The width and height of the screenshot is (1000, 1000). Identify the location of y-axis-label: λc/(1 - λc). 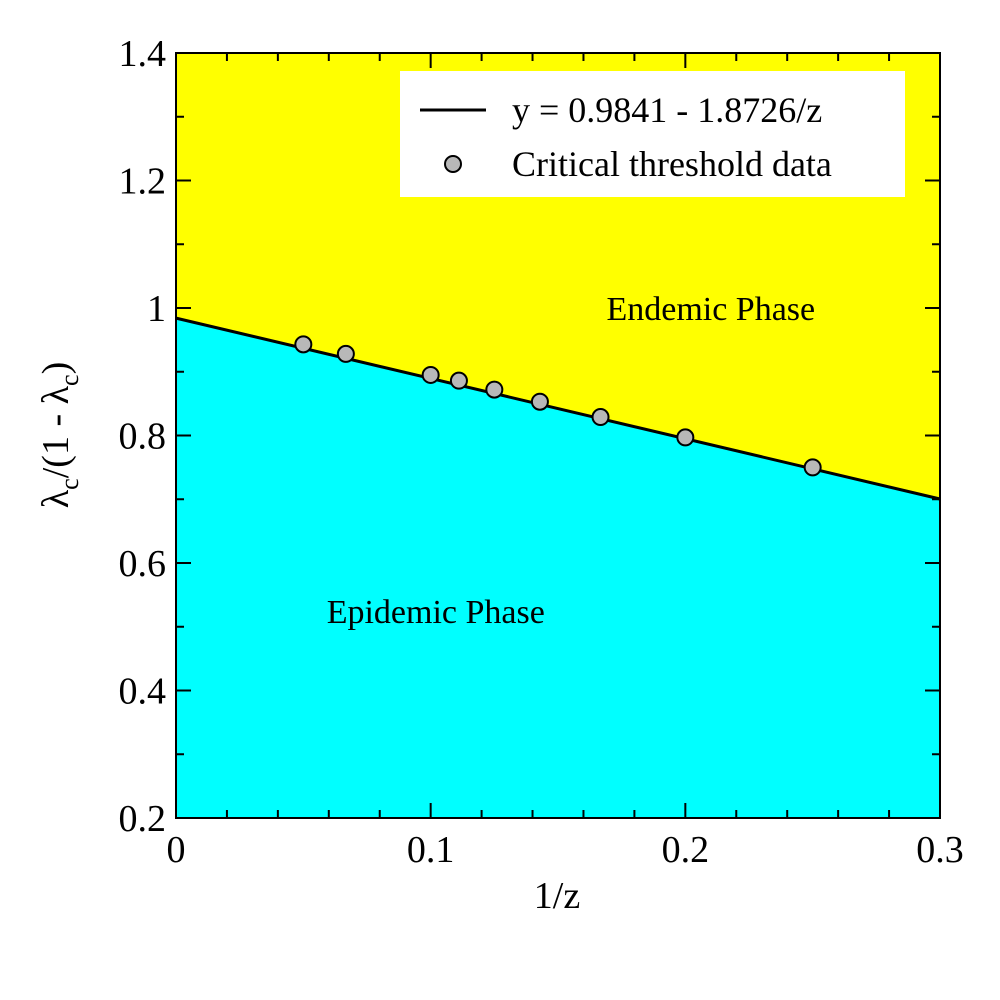
(59, 435).